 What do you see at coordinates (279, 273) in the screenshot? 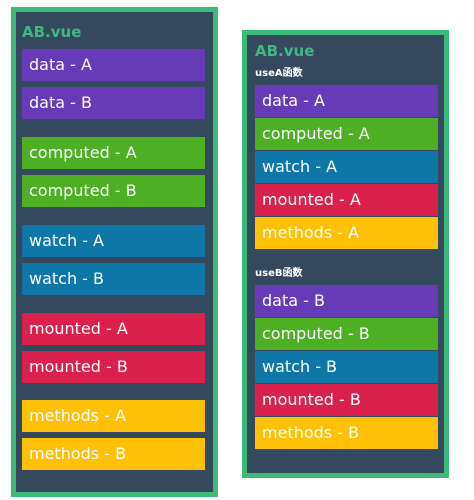
I see `group-label-useb: useB函数` at bounding box center [279, 273].